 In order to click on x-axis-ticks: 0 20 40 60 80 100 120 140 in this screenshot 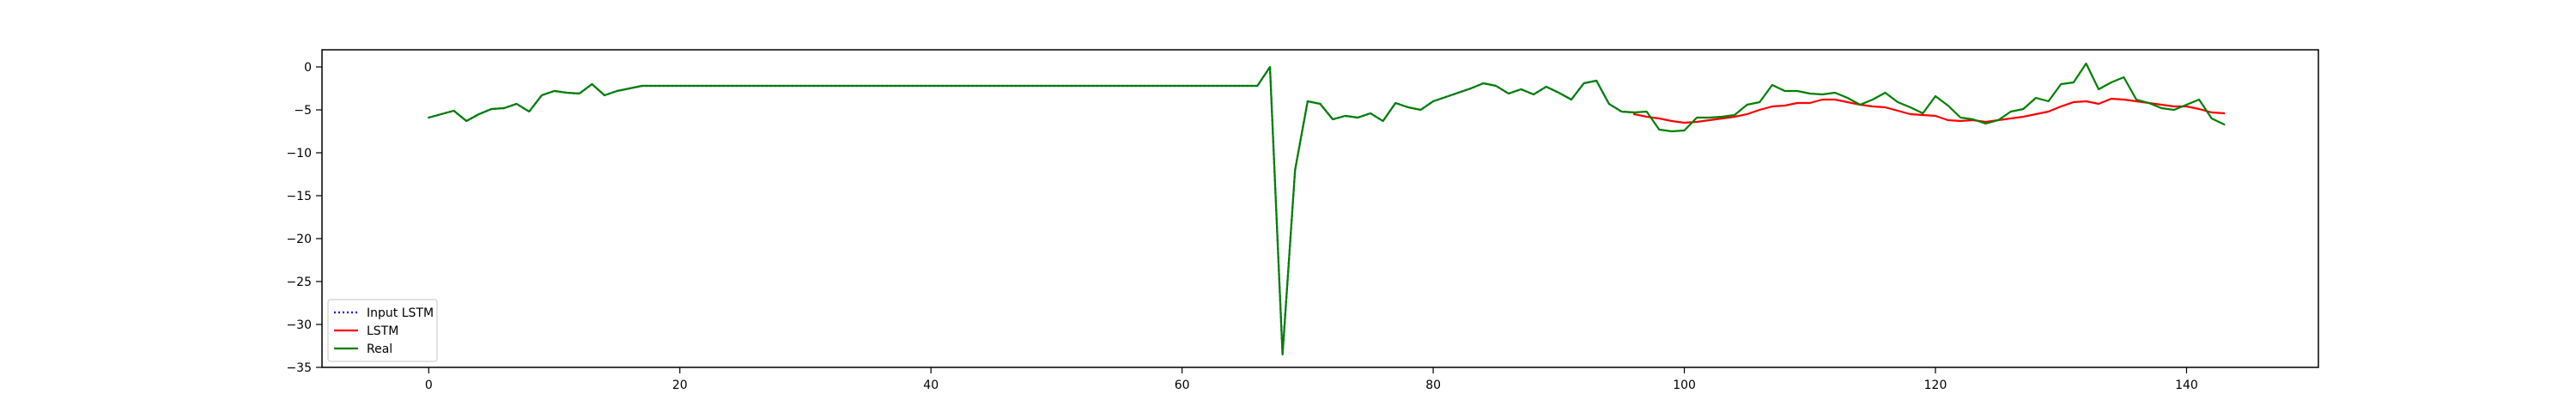, I will do `click(1312, 379)`.